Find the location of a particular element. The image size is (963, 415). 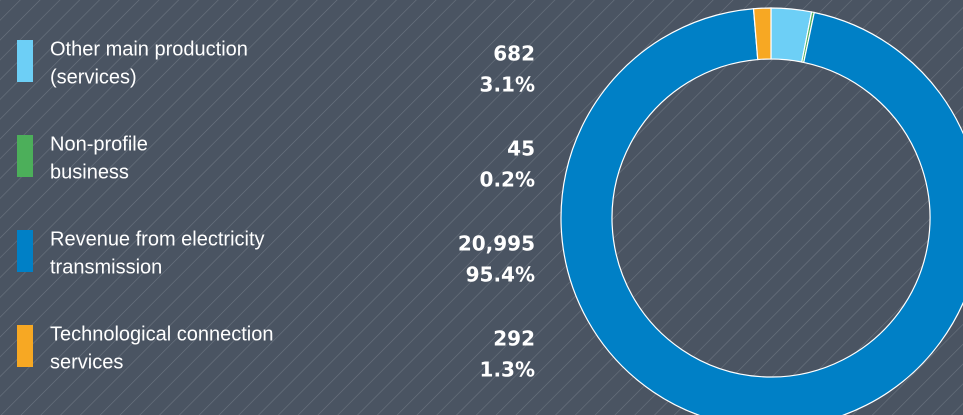

value-label: 292 is located at coordinates (514, 339).